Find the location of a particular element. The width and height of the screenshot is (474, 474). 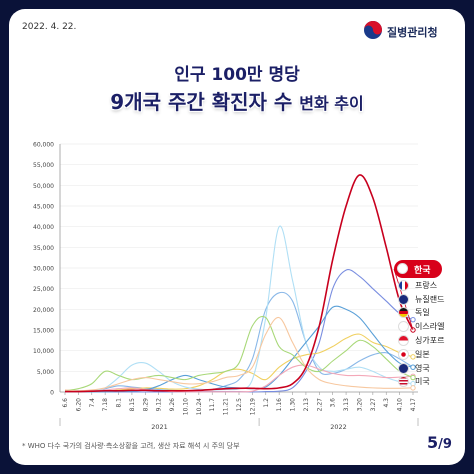

y-tick-label: 15,000 is located at coordinates (43, 331).